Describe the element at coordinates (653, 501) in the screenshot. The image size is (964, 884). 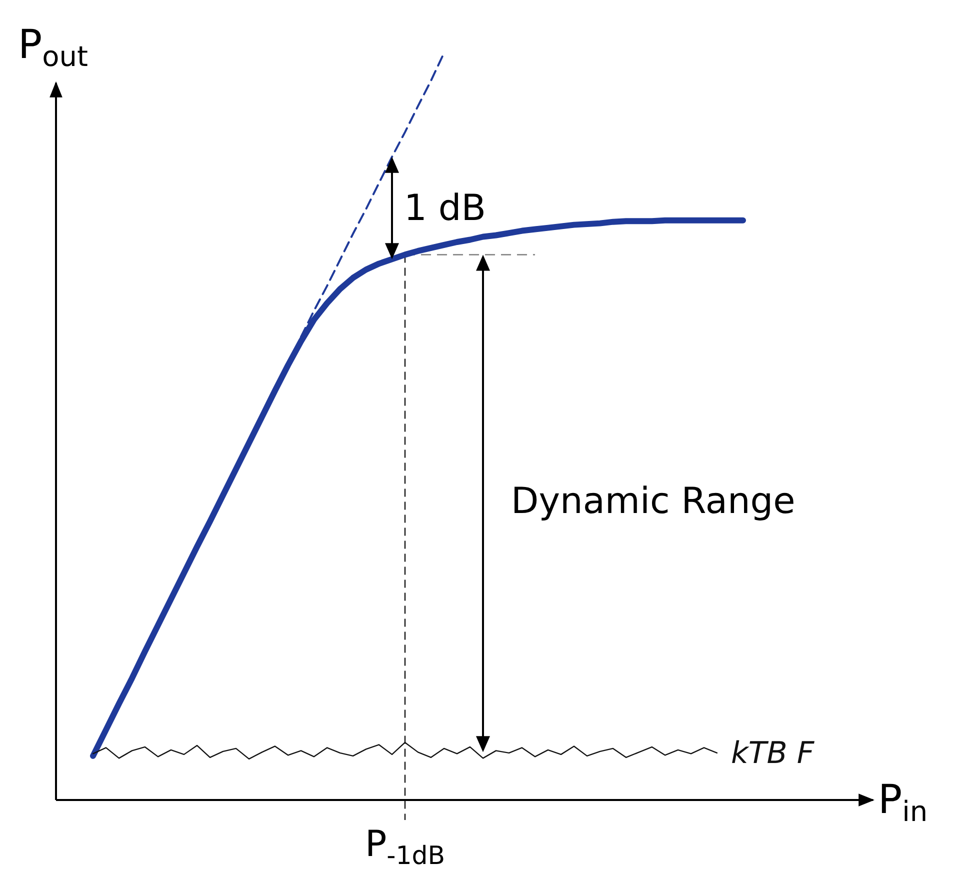
I see `annotation: Dynamic Range` at that location.